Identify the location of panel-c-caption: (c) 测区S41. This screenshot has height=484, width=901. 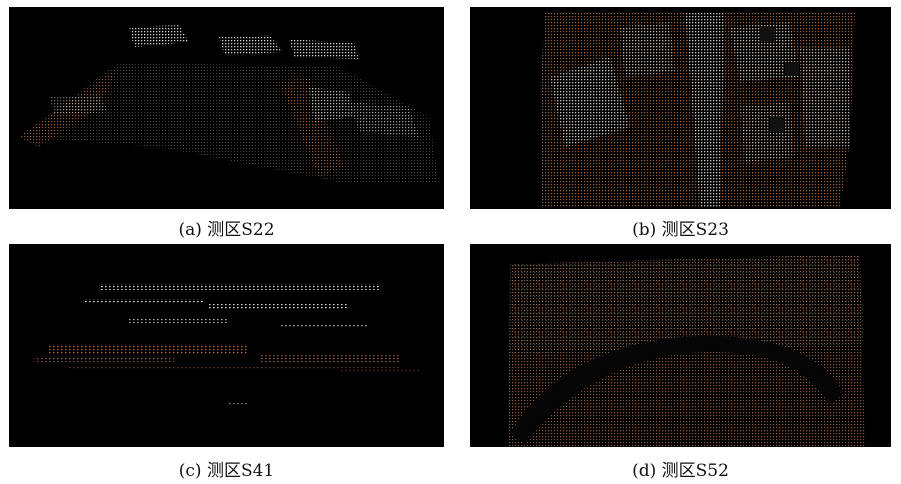
(226, 471).